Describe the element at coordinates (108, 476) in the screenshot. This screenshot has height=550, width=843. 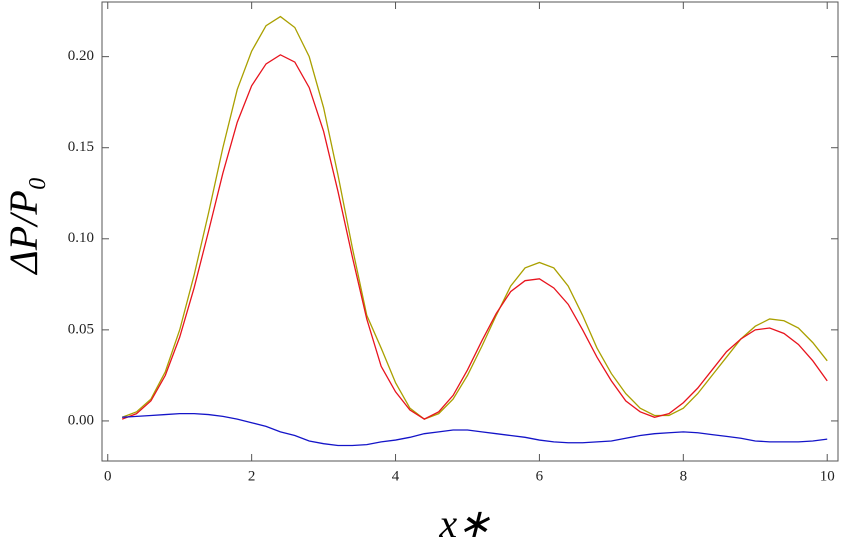
I see `x-tick-label: 0` at that location.